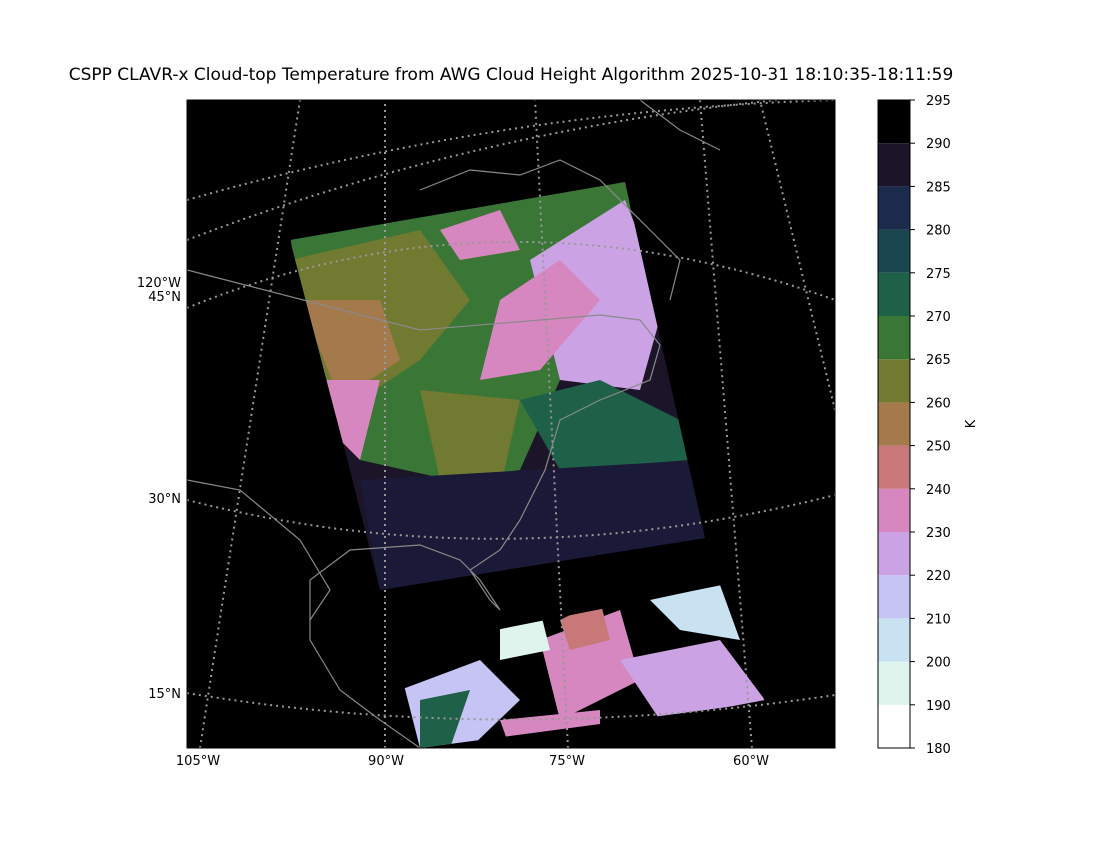 This screenshot has width=1120, height=844. I want to click on colorbar-frame, so click(894, 424).